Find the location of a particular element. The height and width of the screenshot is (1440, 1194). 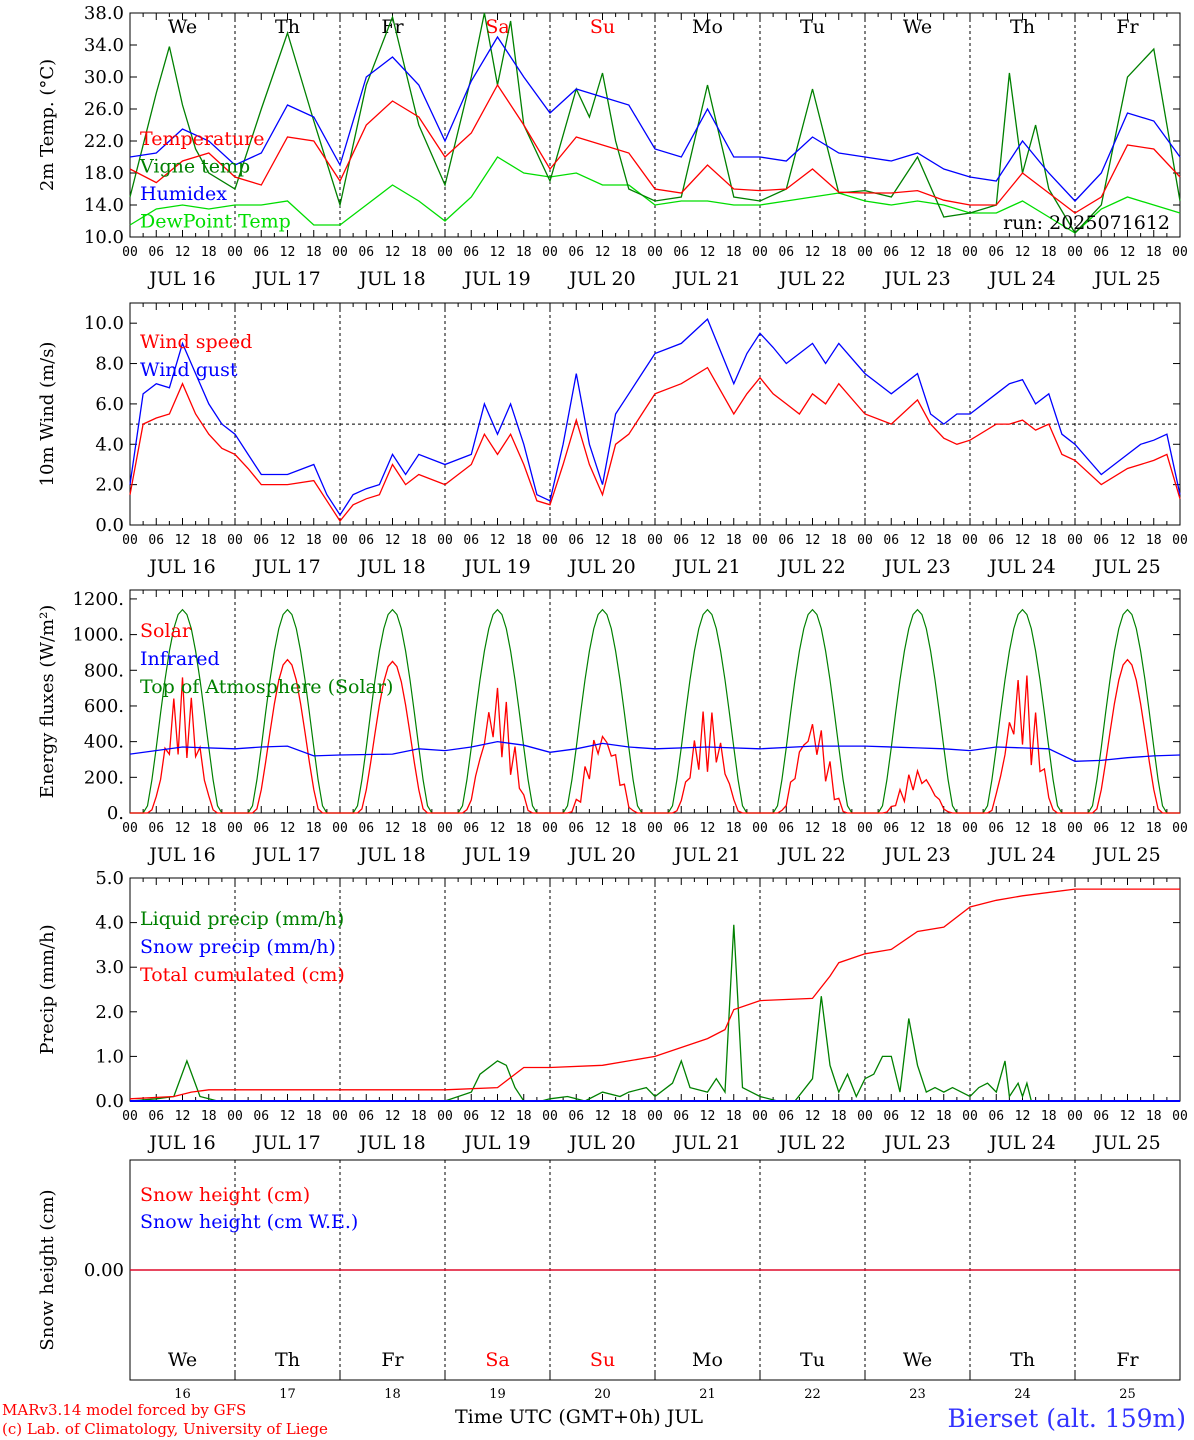

day-name-bottom: Su is located at coordinates (602, 1360).